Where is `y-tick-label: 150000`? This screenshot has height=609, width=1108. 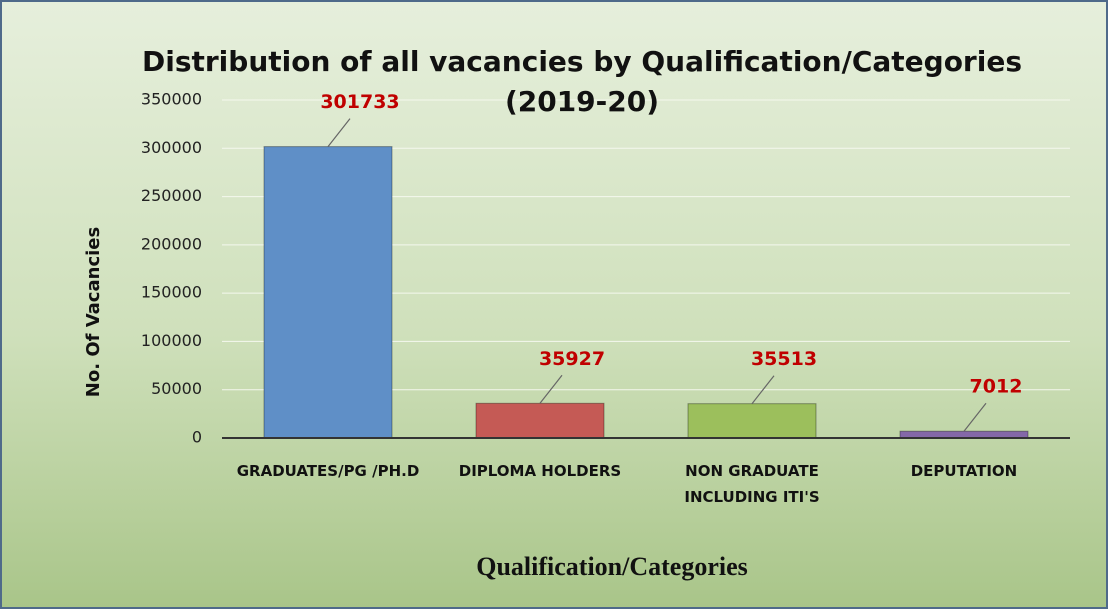 y-tick-label: 150000 is located at coordinates (171, 292).